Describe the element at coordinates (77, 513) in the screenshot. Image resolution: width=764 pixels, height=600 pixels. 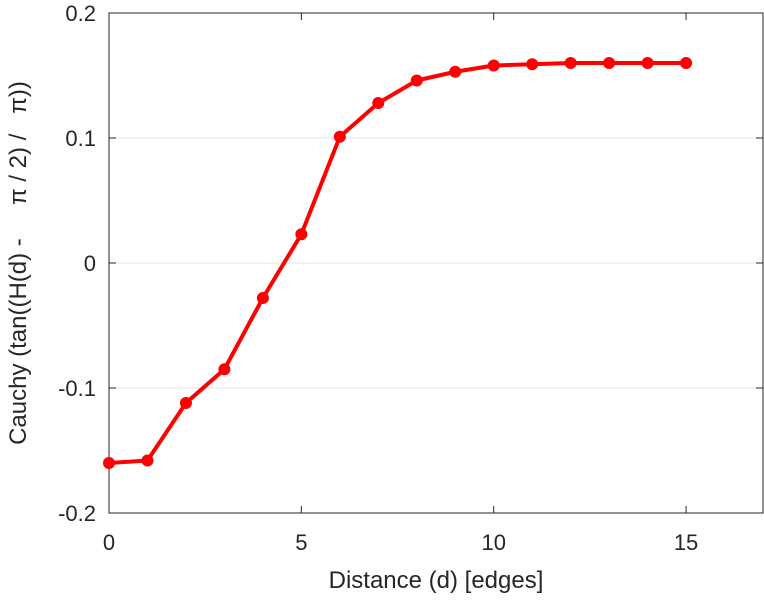
I see `y-tick-label: -0.2` at that location.